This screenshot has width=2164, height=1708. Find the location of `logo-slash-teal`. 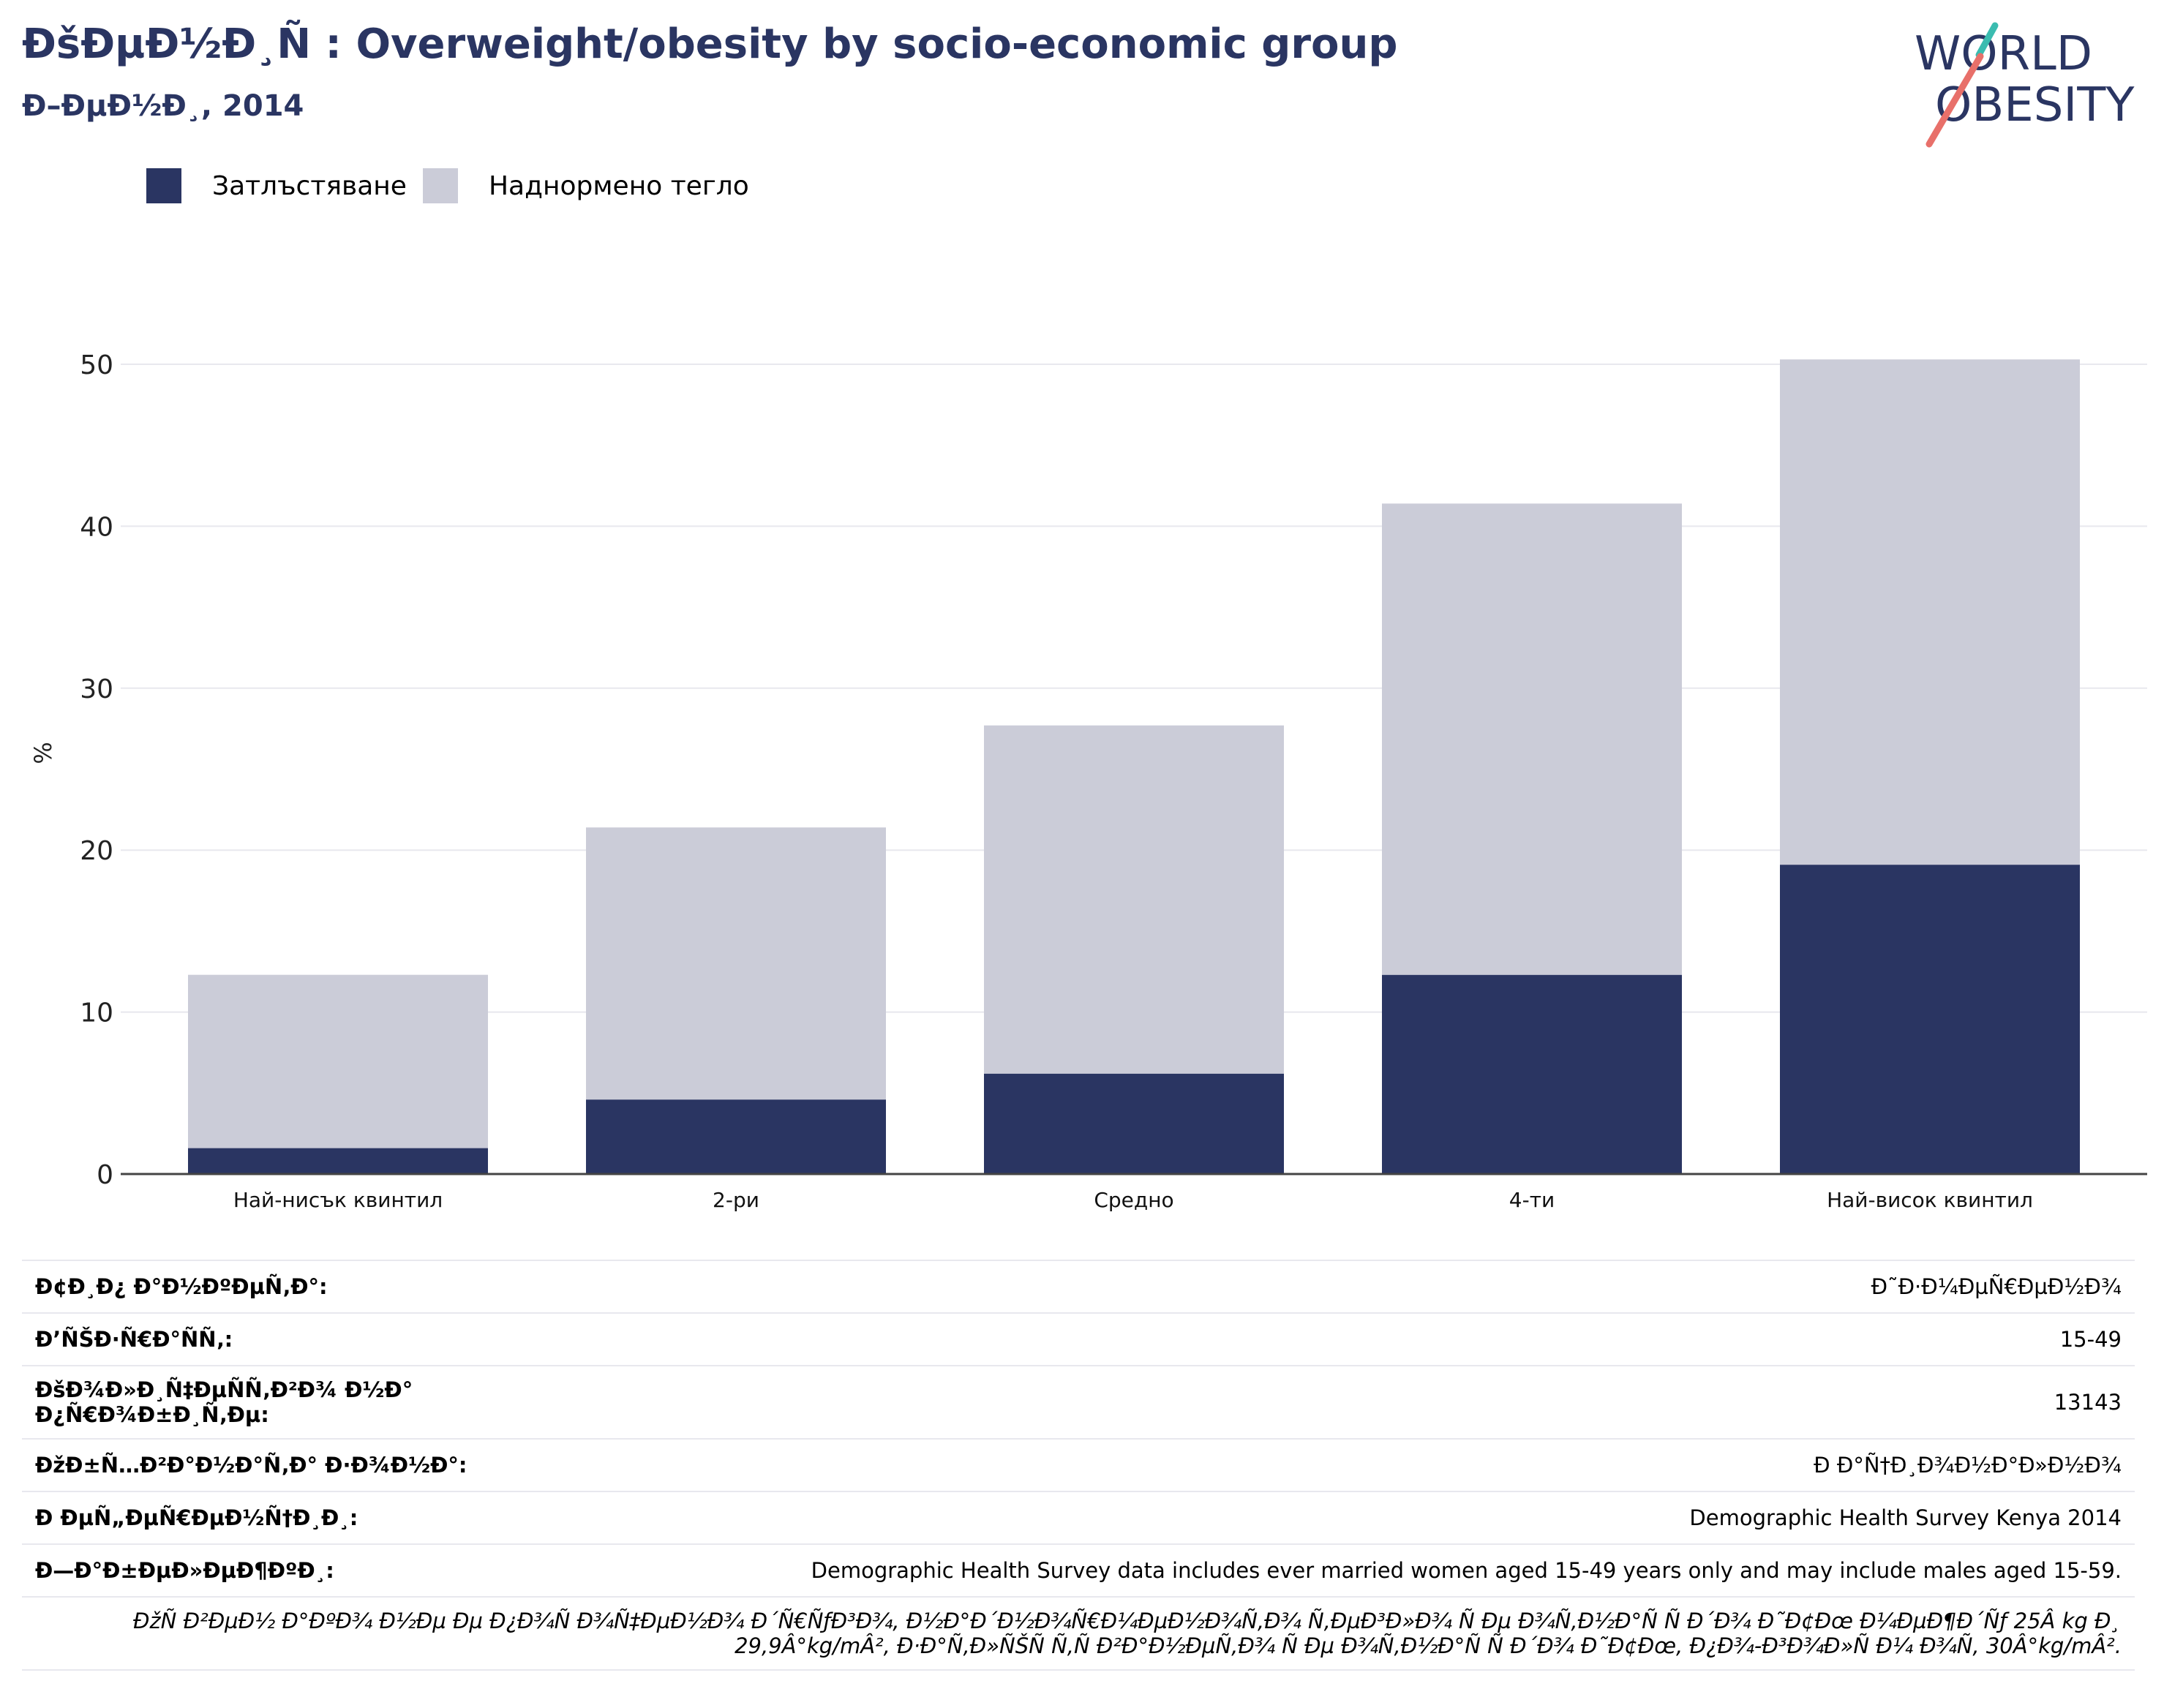

logo-slash-teal is located at coordinates (1987, 40).